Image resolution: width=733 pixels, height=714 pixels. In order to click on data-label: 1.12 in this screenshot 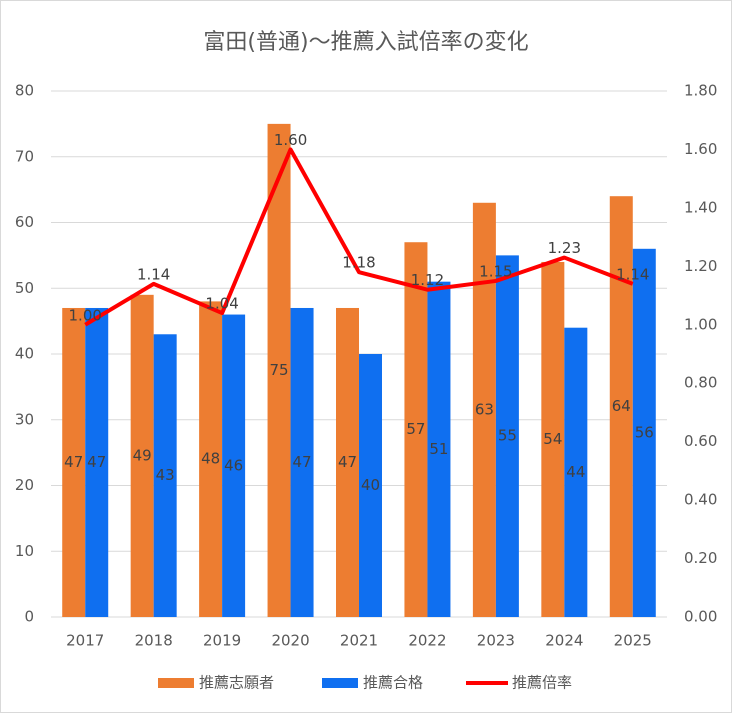, I will do `click(427, 280)`.